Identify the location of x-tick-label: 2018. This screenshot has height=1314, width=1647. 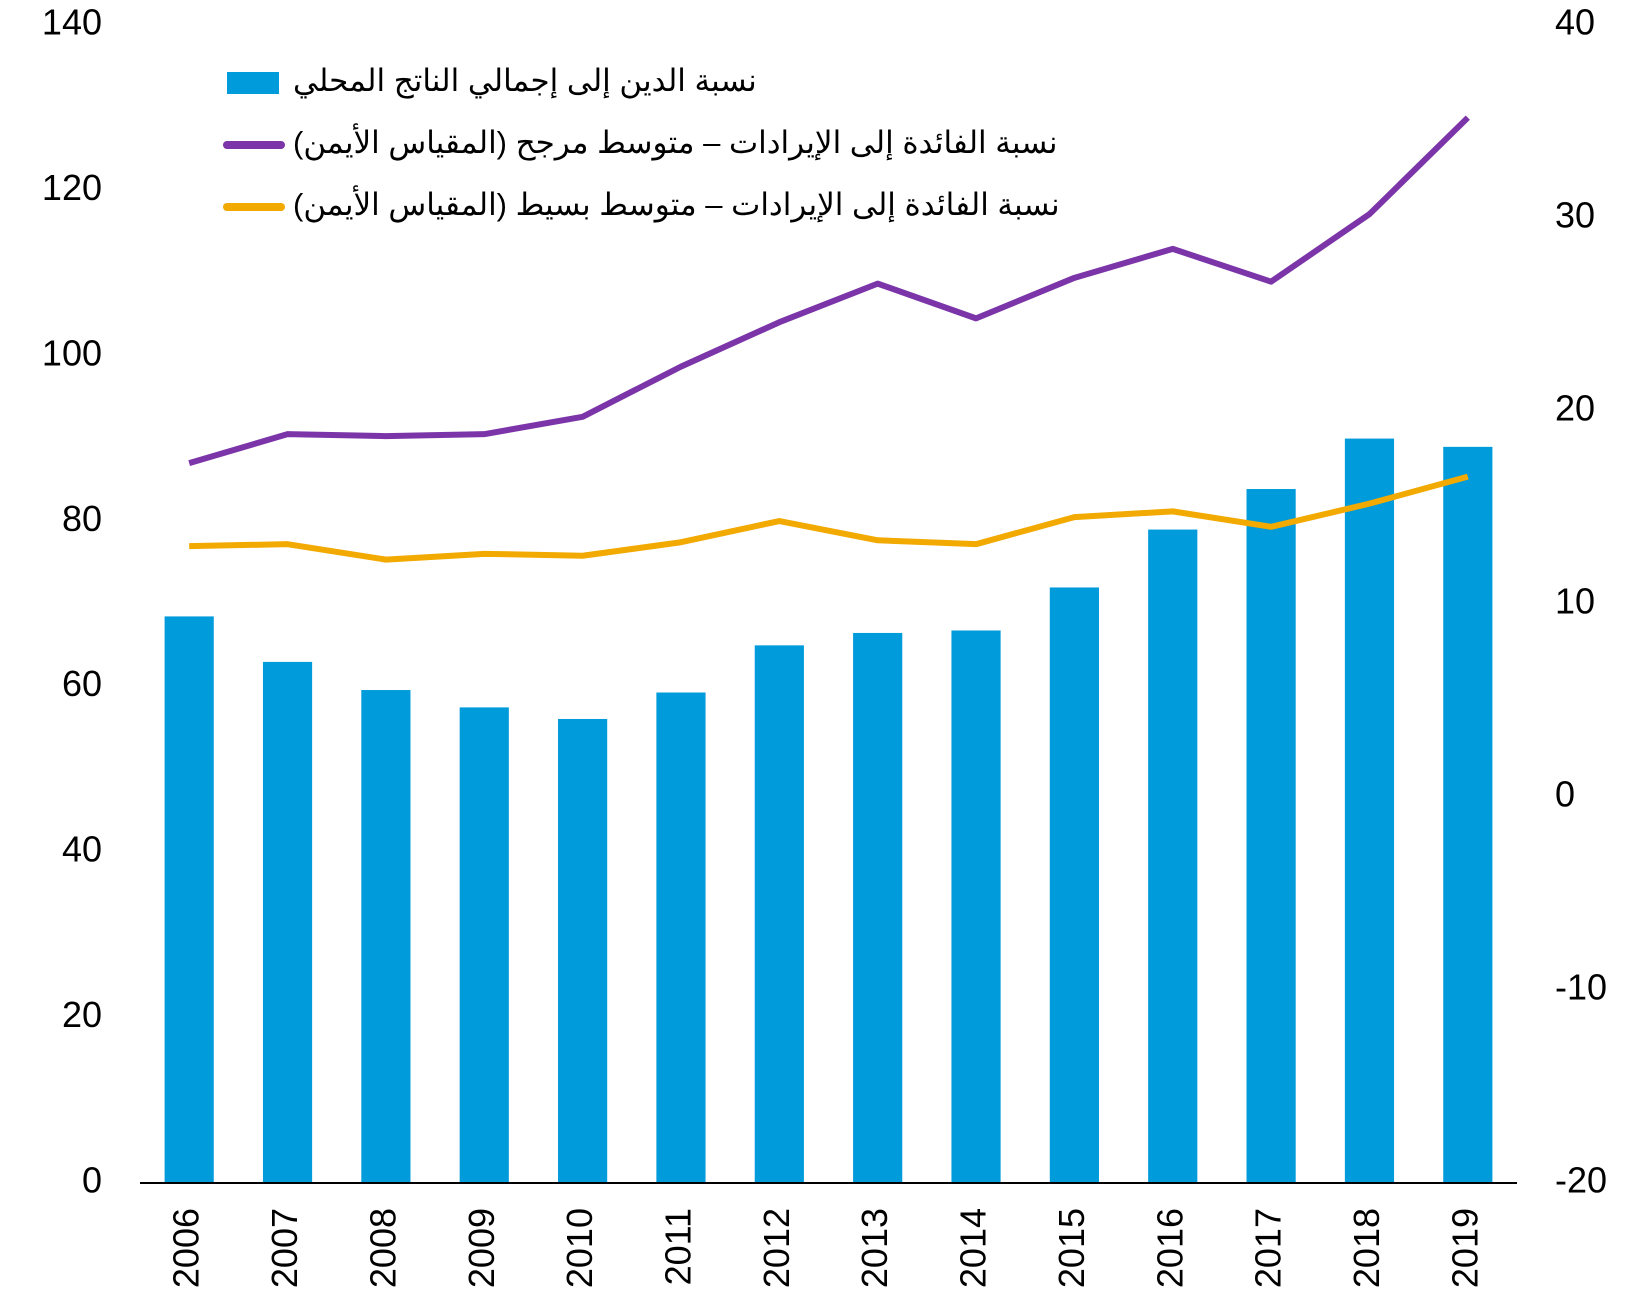
(1366, 1248).